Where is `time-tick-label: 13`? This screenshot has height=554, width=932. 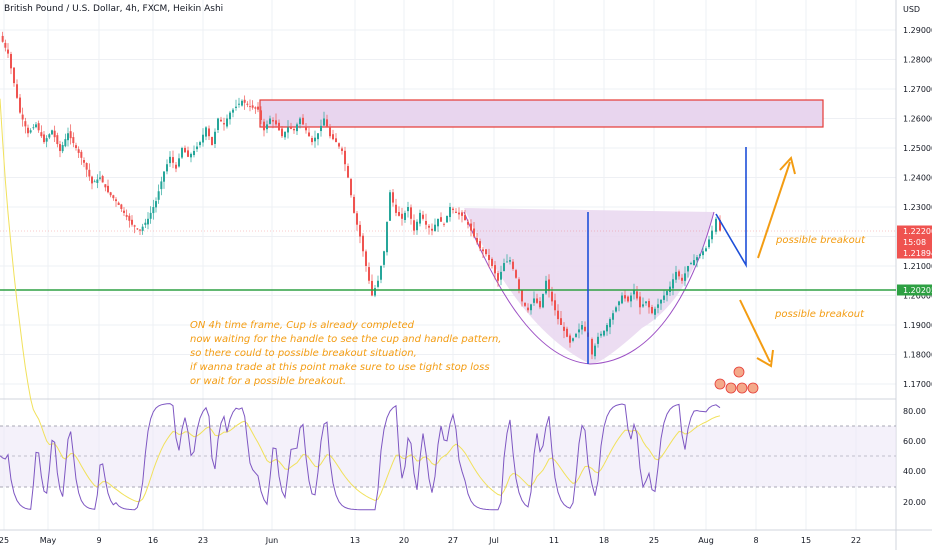
time-tick-label: 13 is located at coordinates (355, 540).